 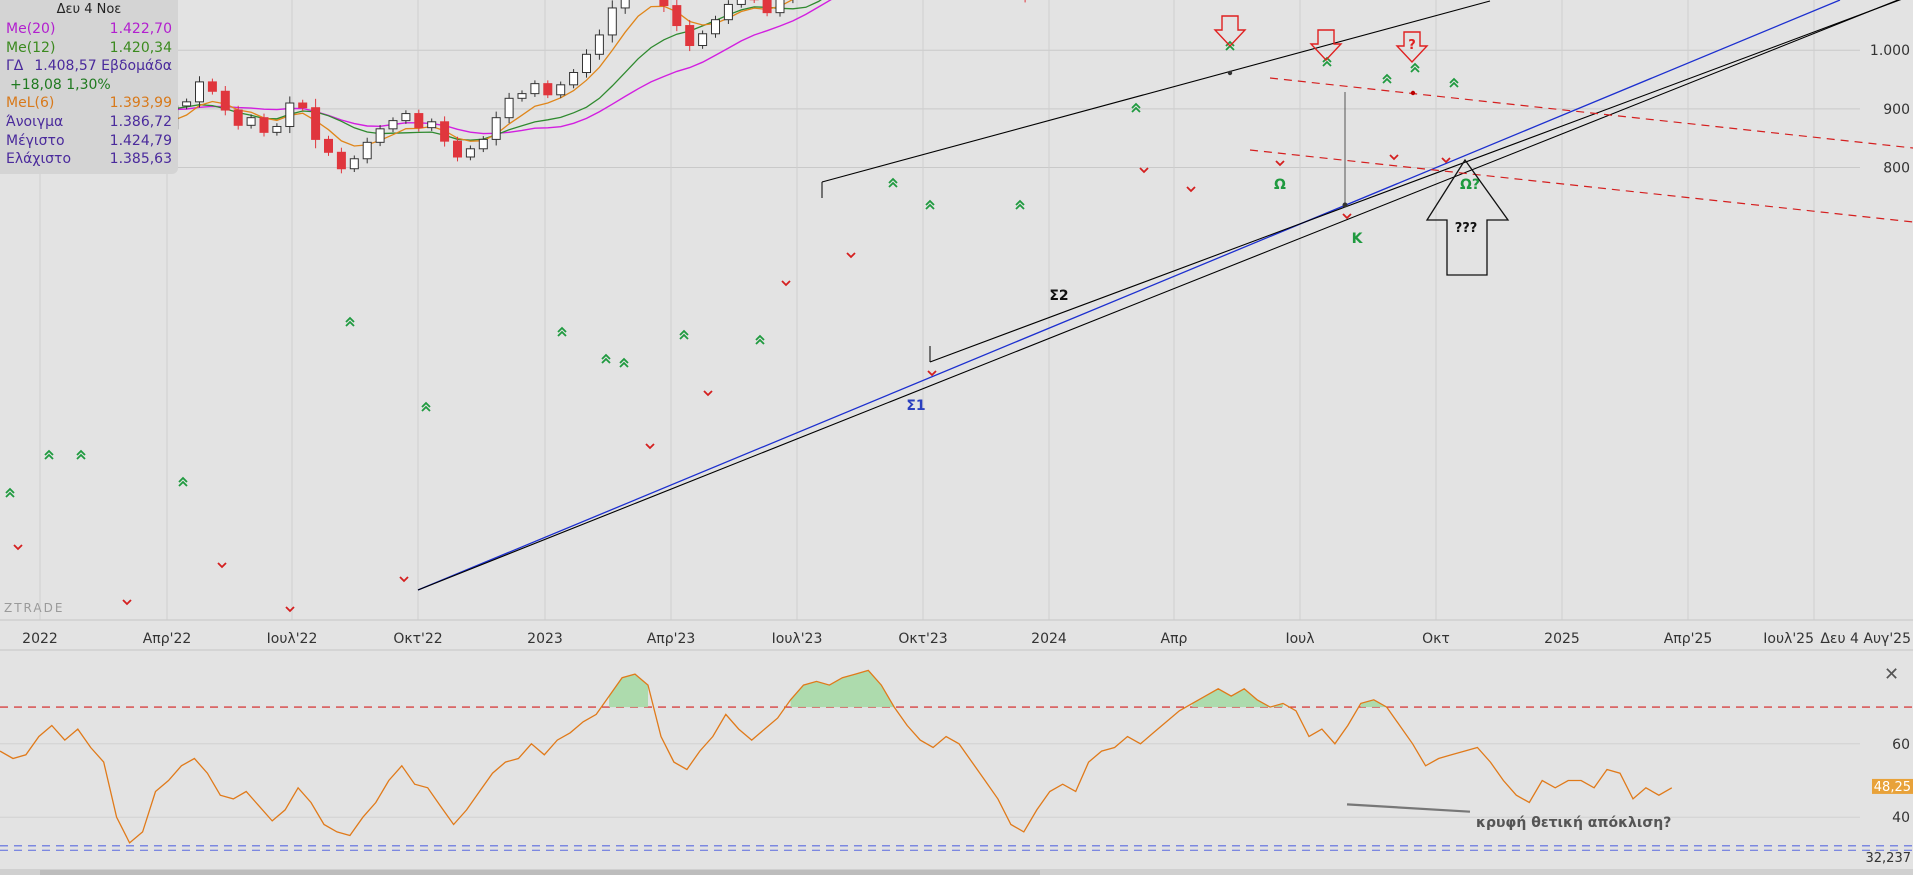 I want to click on annotations: ? Σ1 Σ2 Ω Ω? Κ???, so click(x=1208, y=214).